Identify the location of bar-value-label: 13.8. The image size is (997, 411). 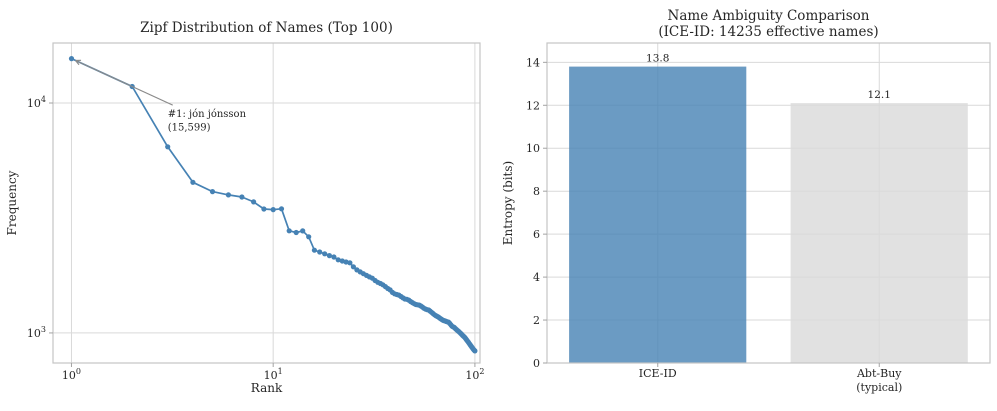
(657, 59).